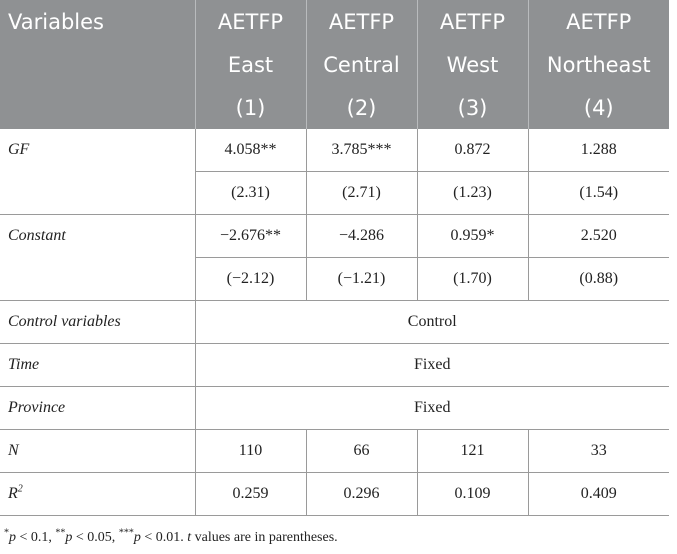 This screenshot has height=554, width=677. Describe the element at coordinates (250, 279) in the screenshot. I see `cell-constant-t-1: (−2.12)` at that location.